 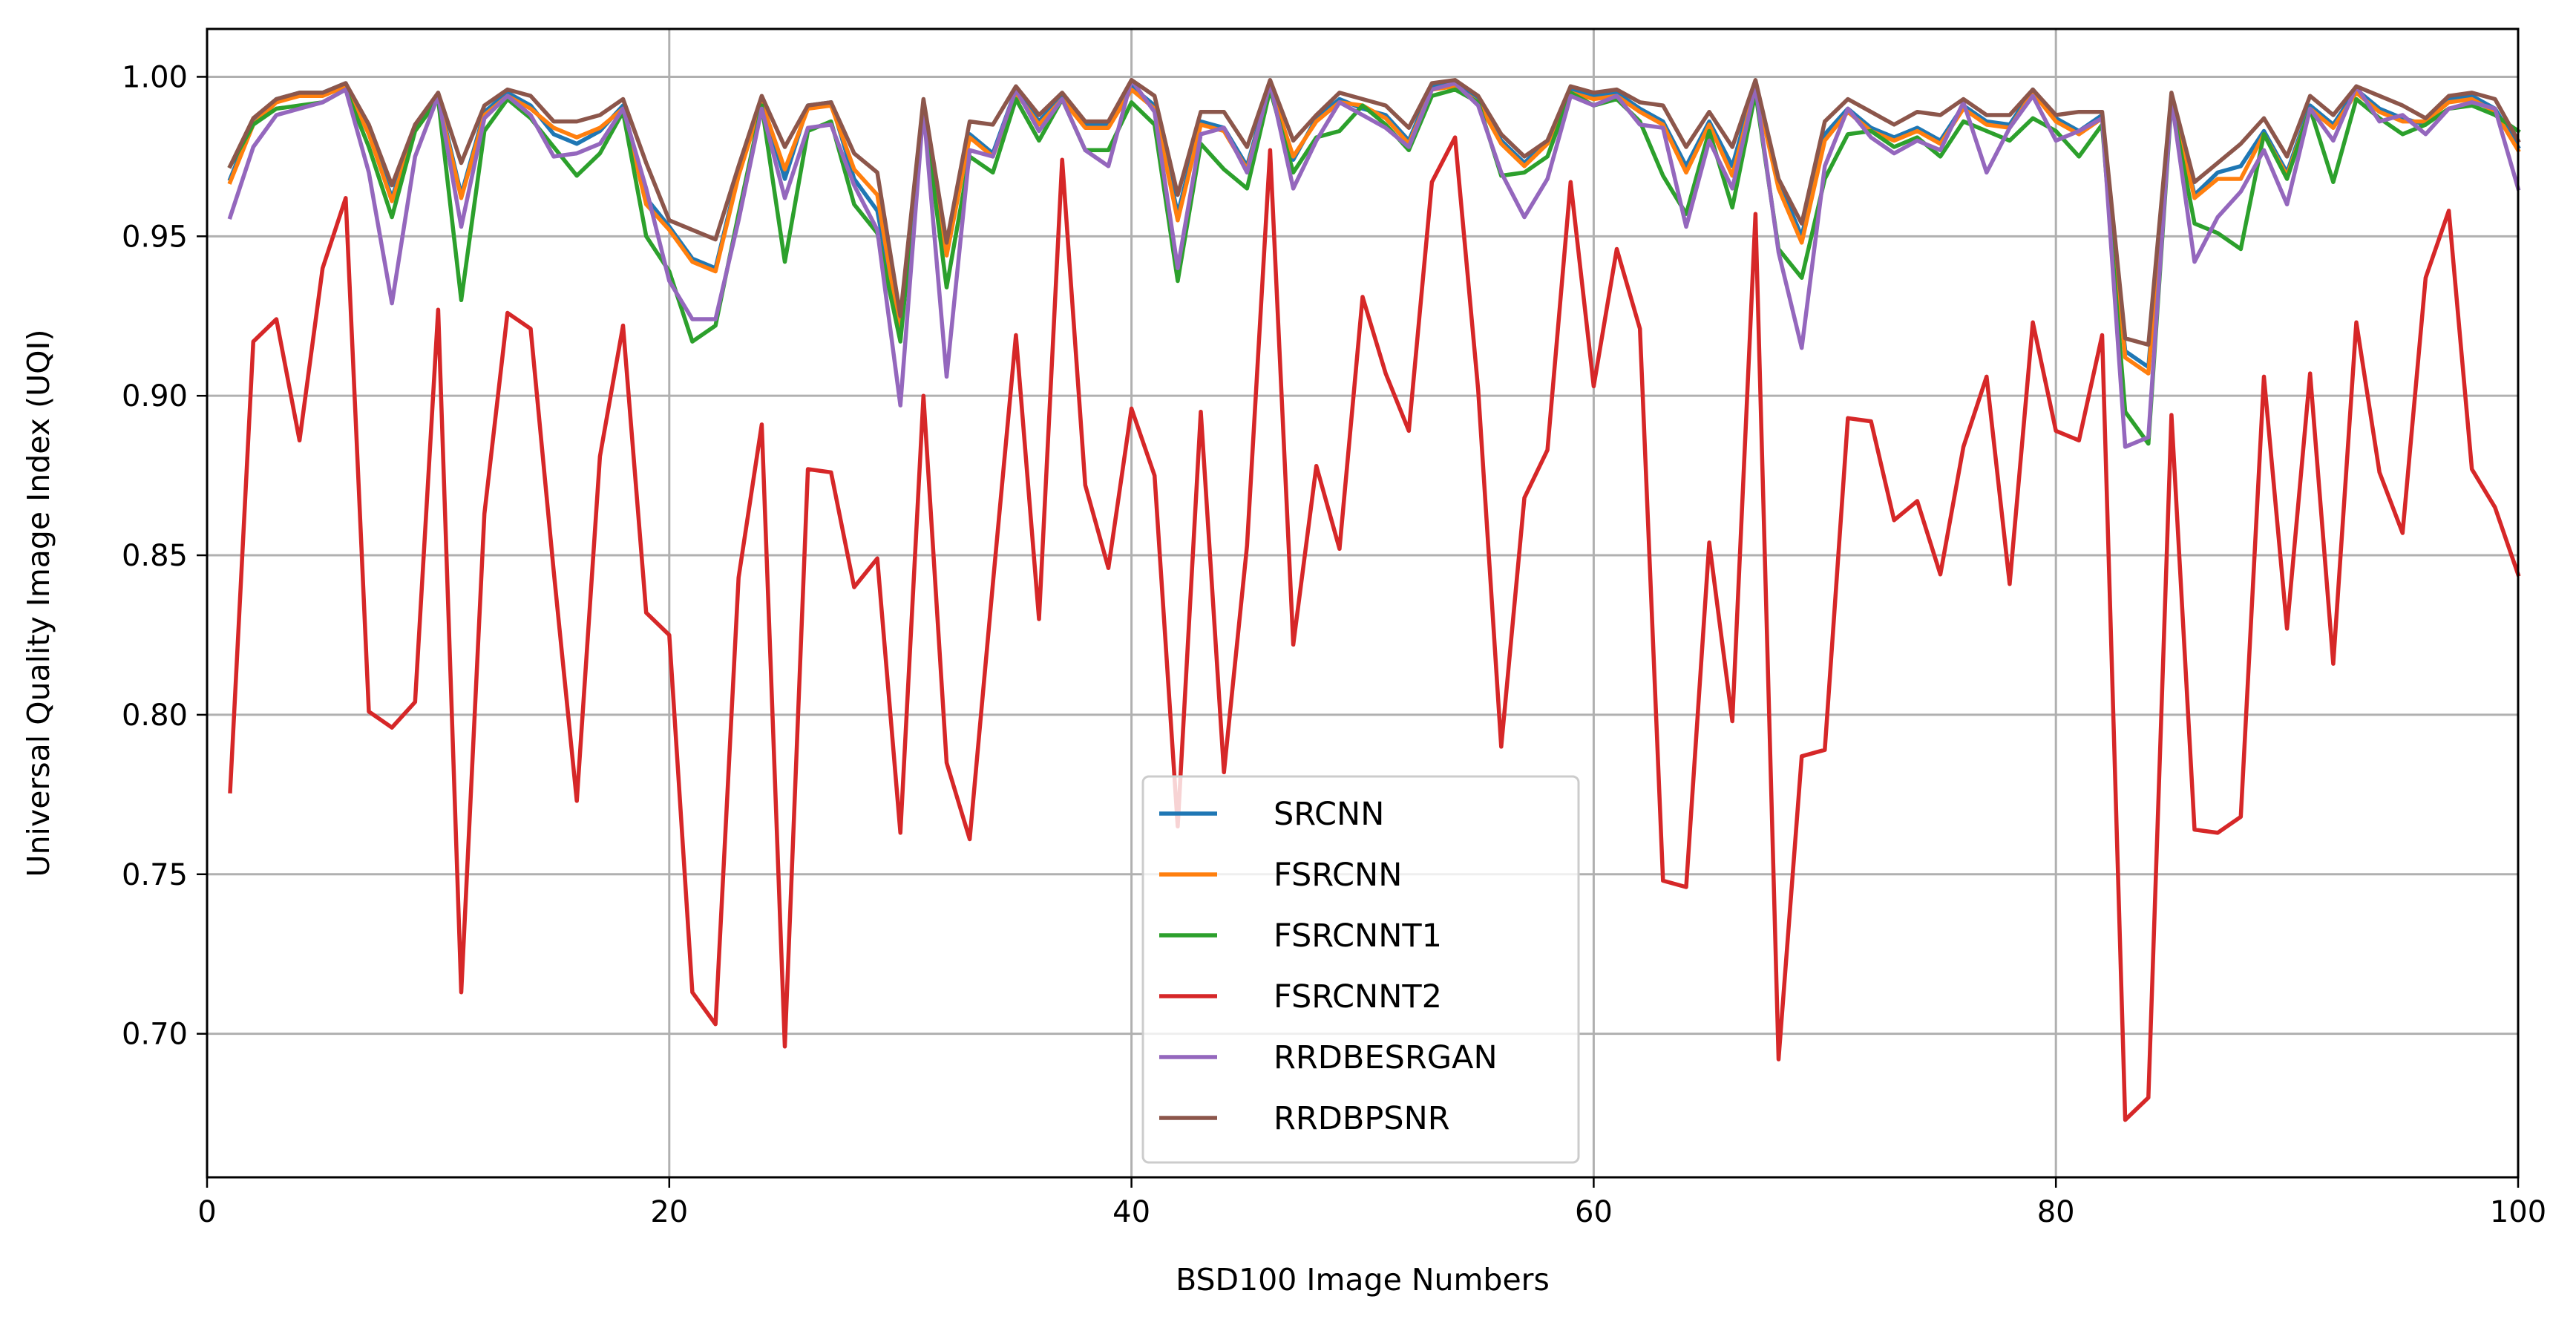 What do you see at coordinates (155, 77) in the screenshot?
I see `y-tick-label: 1.00` at bounding box center [155, 77].